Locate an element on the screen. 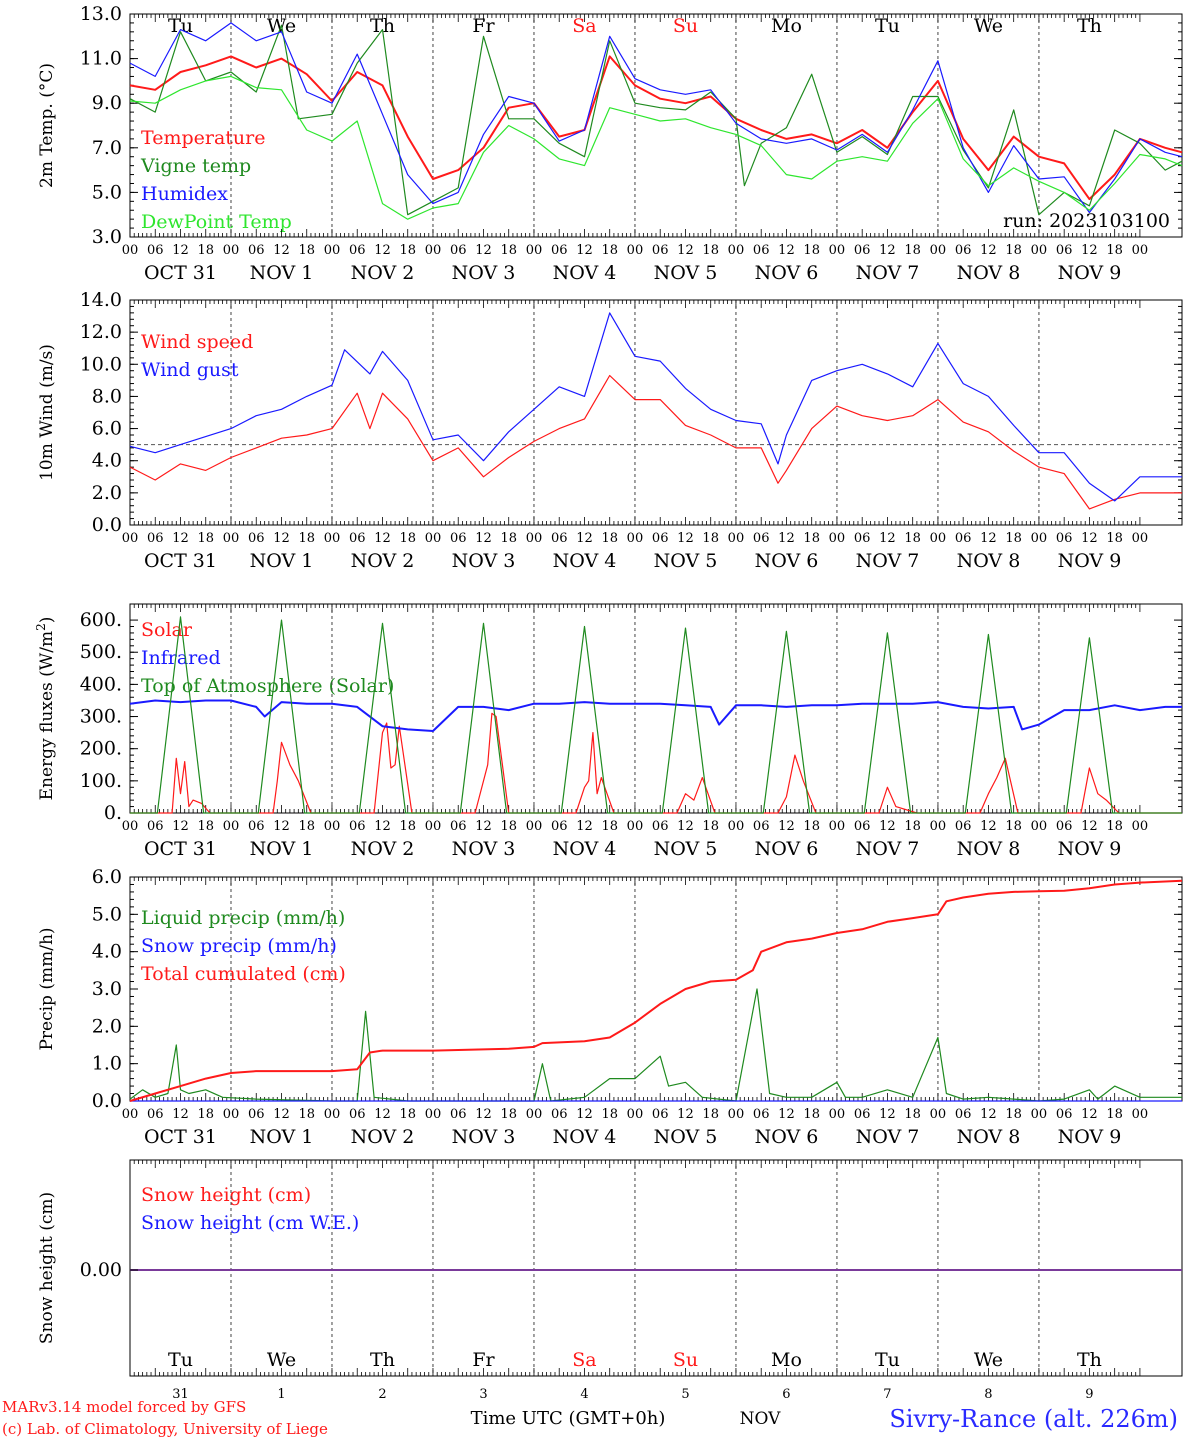 The image size is (1194, 1440). legend-vigne-temp: Vigne temp is located at coordinates (195, 166).